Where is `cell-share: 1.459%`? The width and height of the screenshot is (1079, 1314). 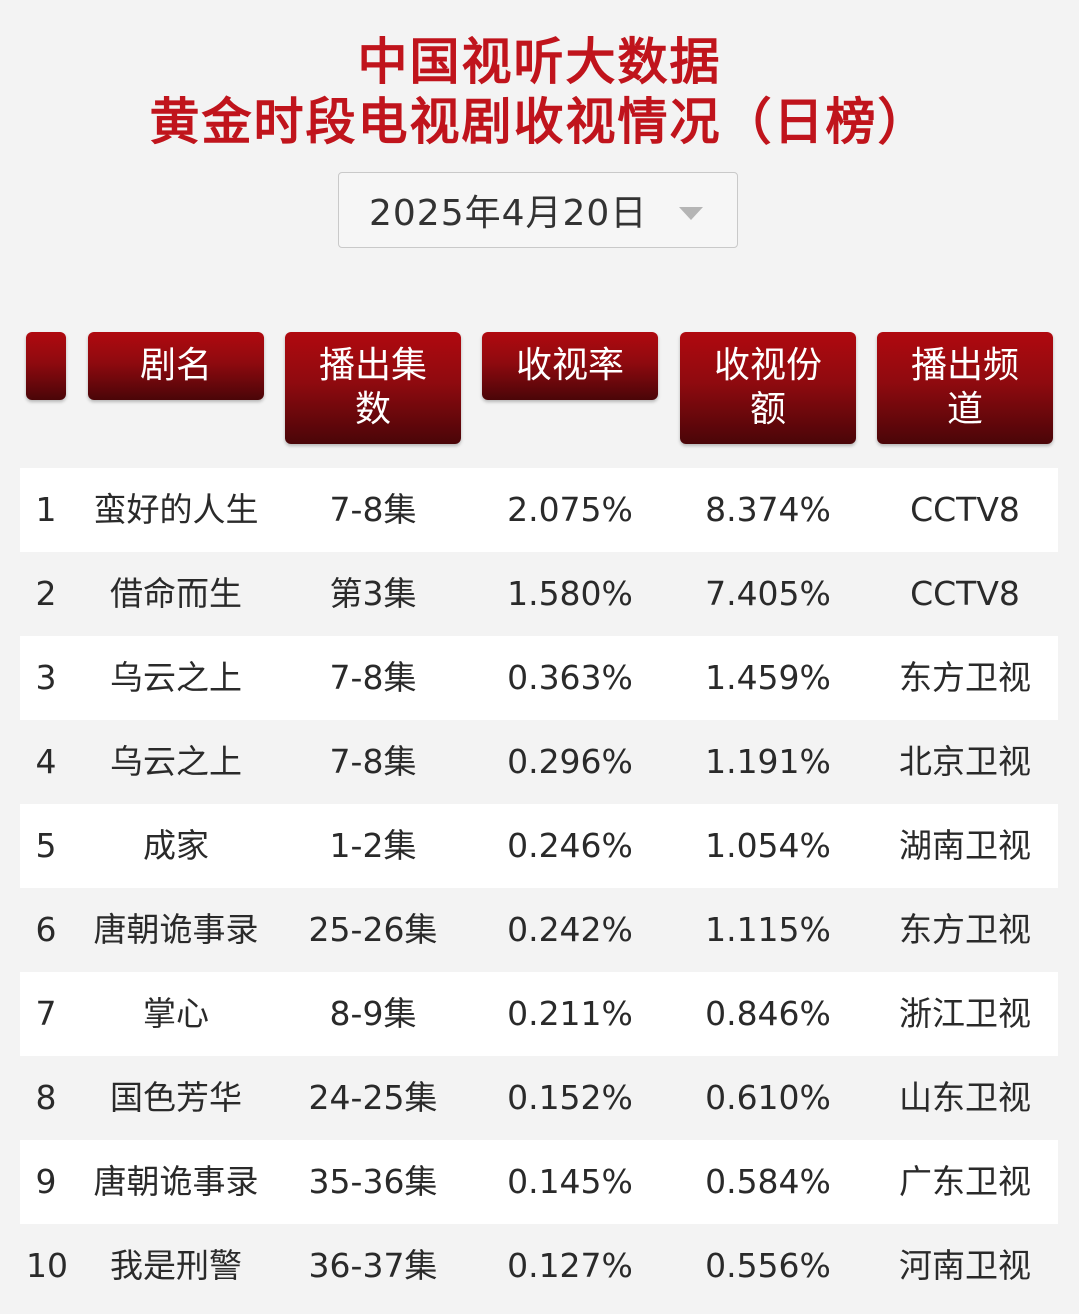 cell-share: 1.459% is located at coordinates (768, 677).